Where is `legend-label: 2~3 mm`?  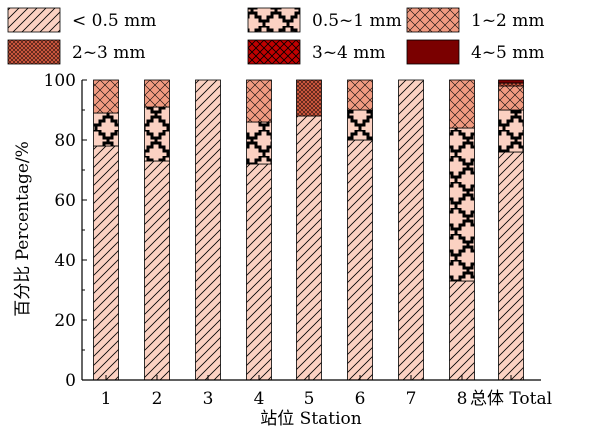
legend-label: 2~3 mm is located at coordinates (109, 53).